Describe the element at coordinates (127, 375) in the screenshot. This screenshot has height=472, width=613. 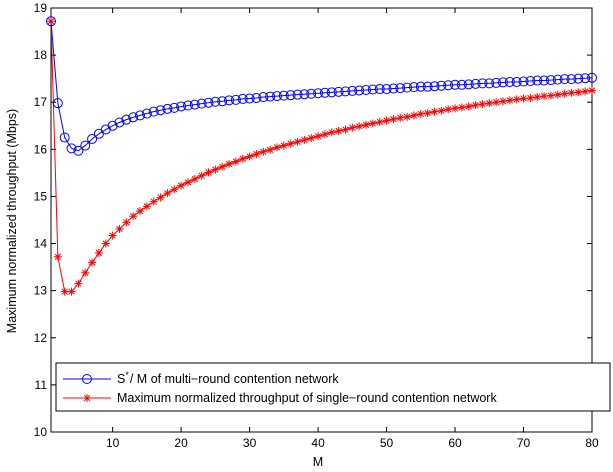
I see `legend-label-multi-round-sup: *` at that location.